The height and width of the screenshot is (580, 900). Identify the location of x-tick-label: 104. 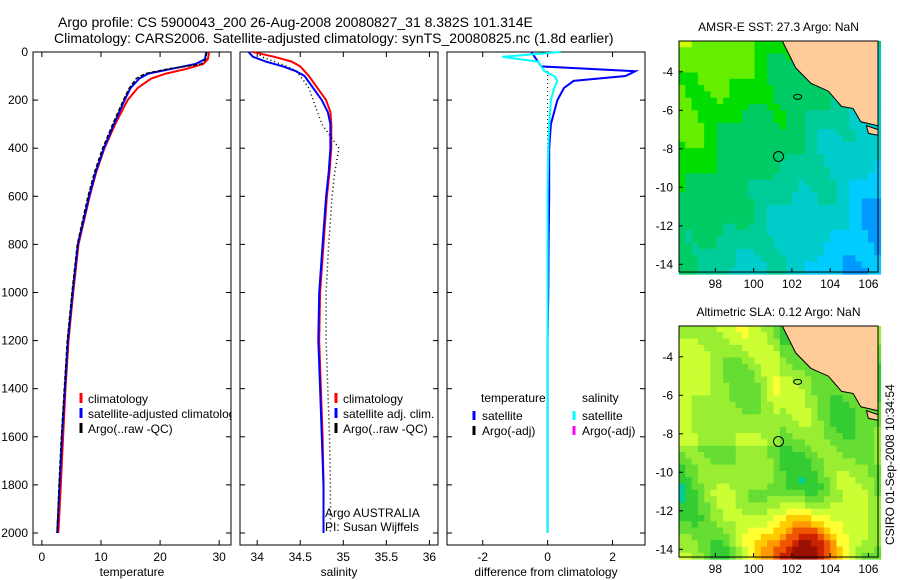
(830, 569).